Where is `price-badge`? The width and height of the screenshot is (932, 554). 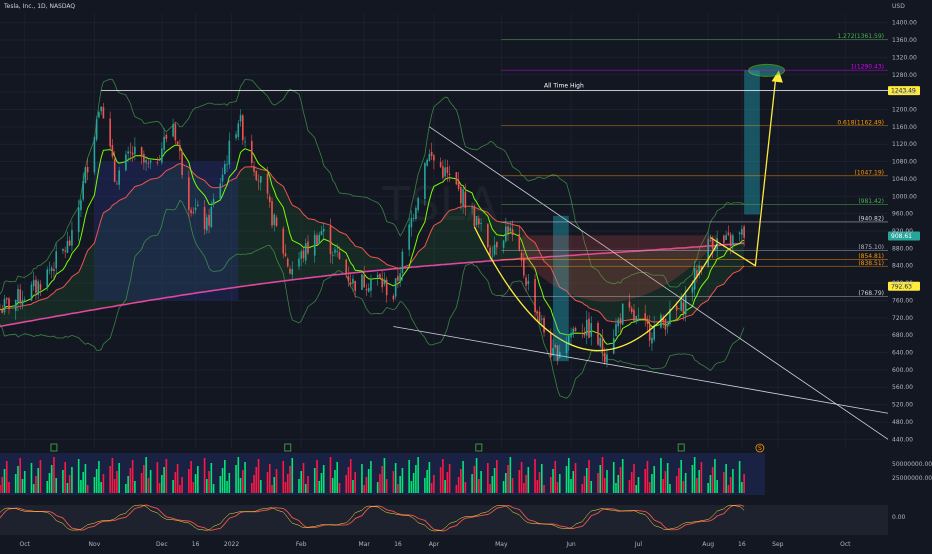
price-badge is located at coordinates (904, 236).